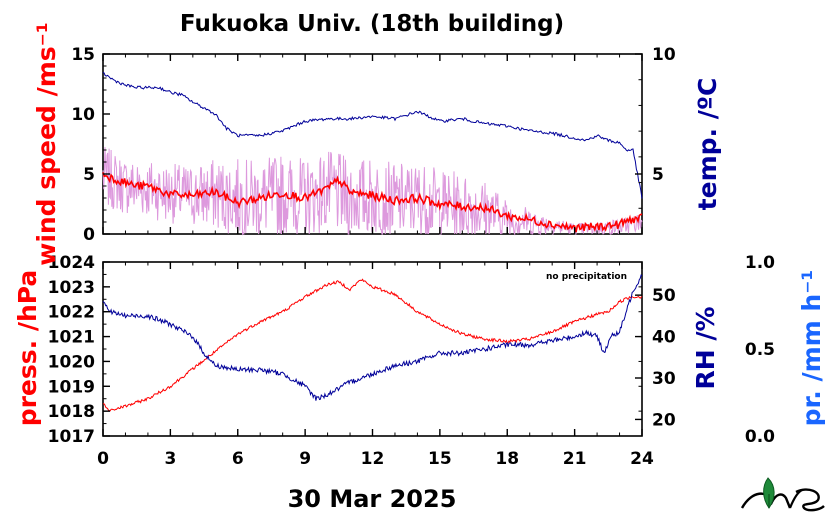 Image resolution: width=834 pixels, height=520 pixels. I want to click on pressure-tick-label: 1019, so click(71, 387).